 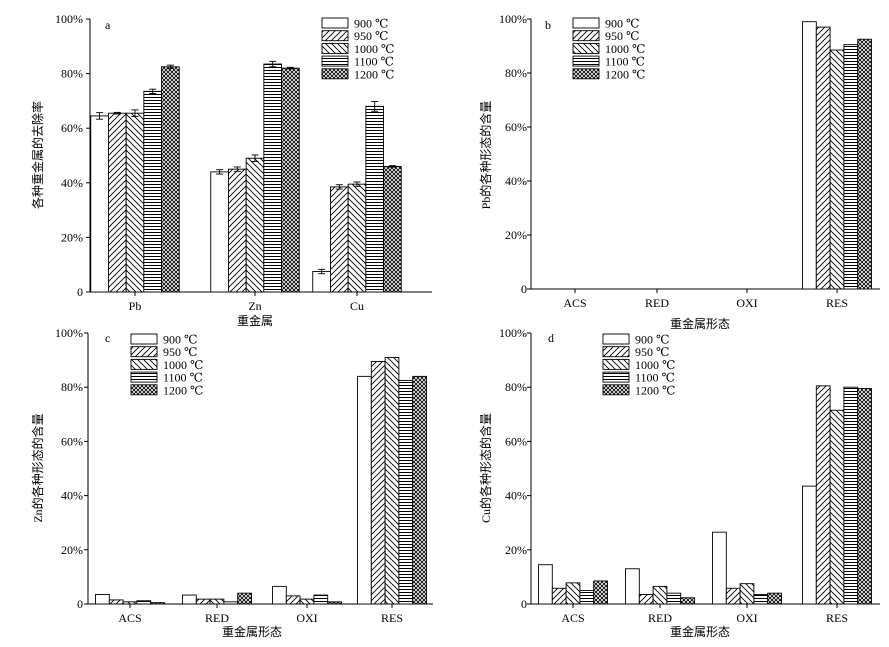 I want to click on panel-a-xlabel: 重金属, so click(x=255, y=320).